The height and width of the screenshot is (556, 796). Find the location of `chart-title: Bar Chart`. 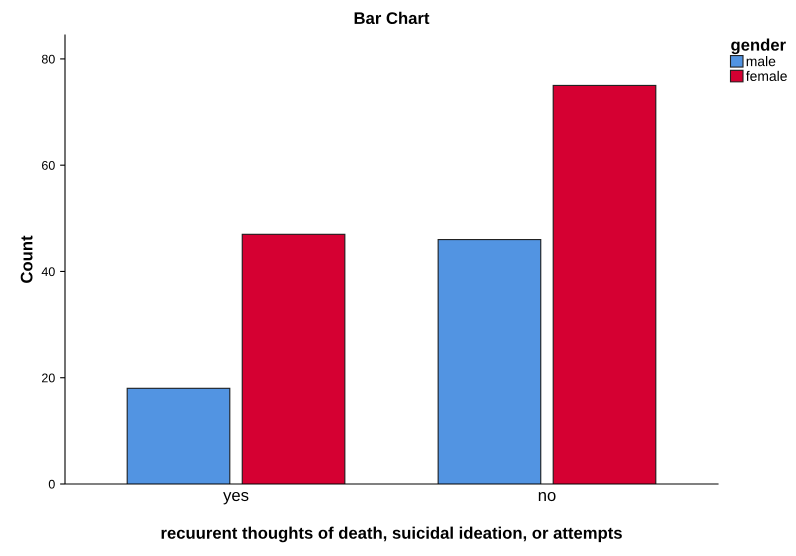

chart-title: Bar Chart is located at coordinates (392, 18).